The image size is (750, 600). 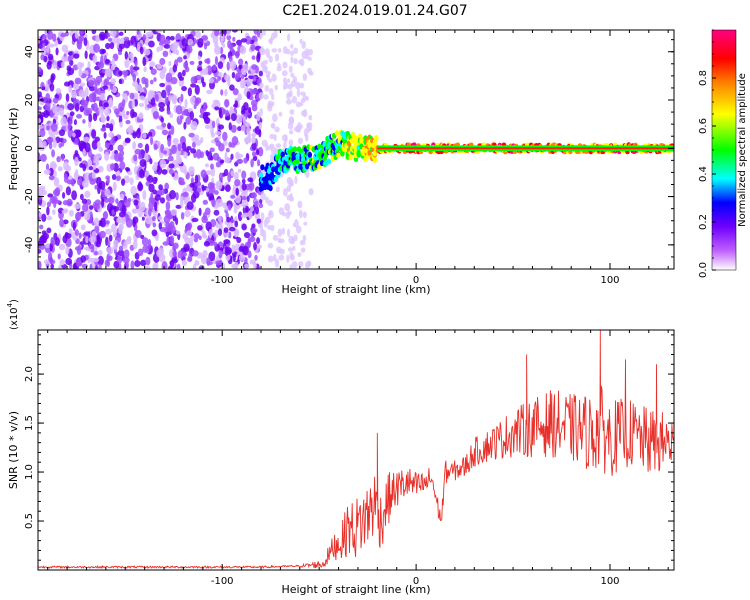 What do you see at coordinates (29, 196) in the screenshot?
I see `y-tick-label: -20` at bounding box center [29, 196].